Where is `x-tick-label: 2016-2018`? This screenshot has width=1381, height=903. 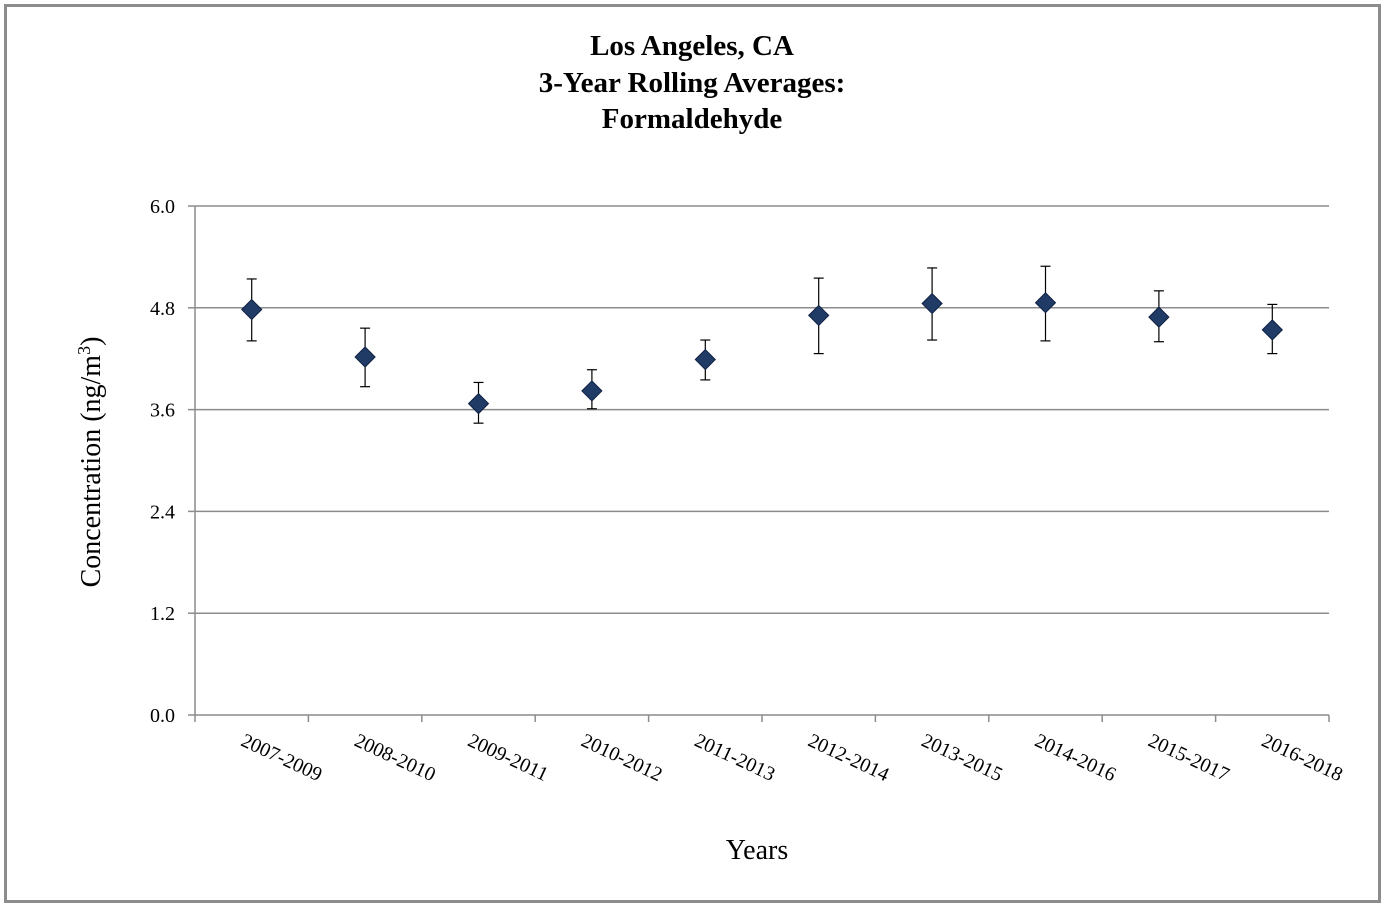
x-tick-label: 2016-2018 is located at coordinates (1302, 758).